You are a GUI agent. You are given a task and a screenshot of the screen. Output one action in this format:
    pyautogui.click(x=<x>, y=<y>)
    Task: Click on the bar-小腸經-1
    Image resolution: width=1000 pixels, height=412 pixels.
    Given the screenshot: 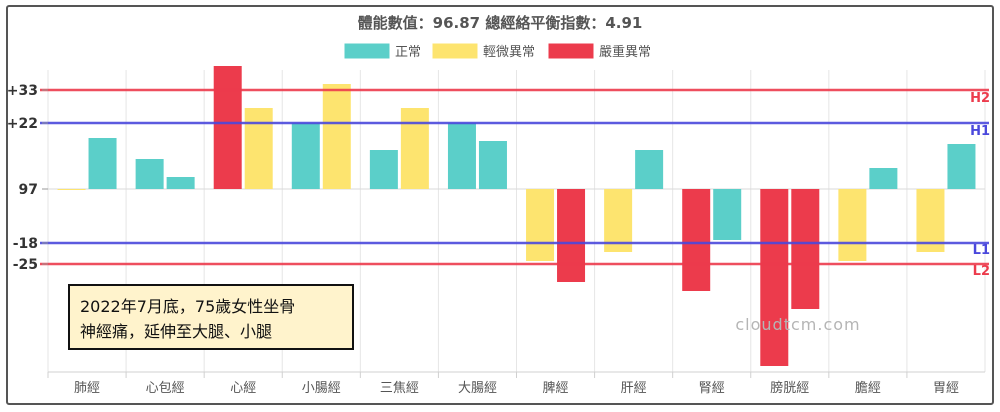 What is the action you would take?
    pyautogui.click(x=336, y=136)
    